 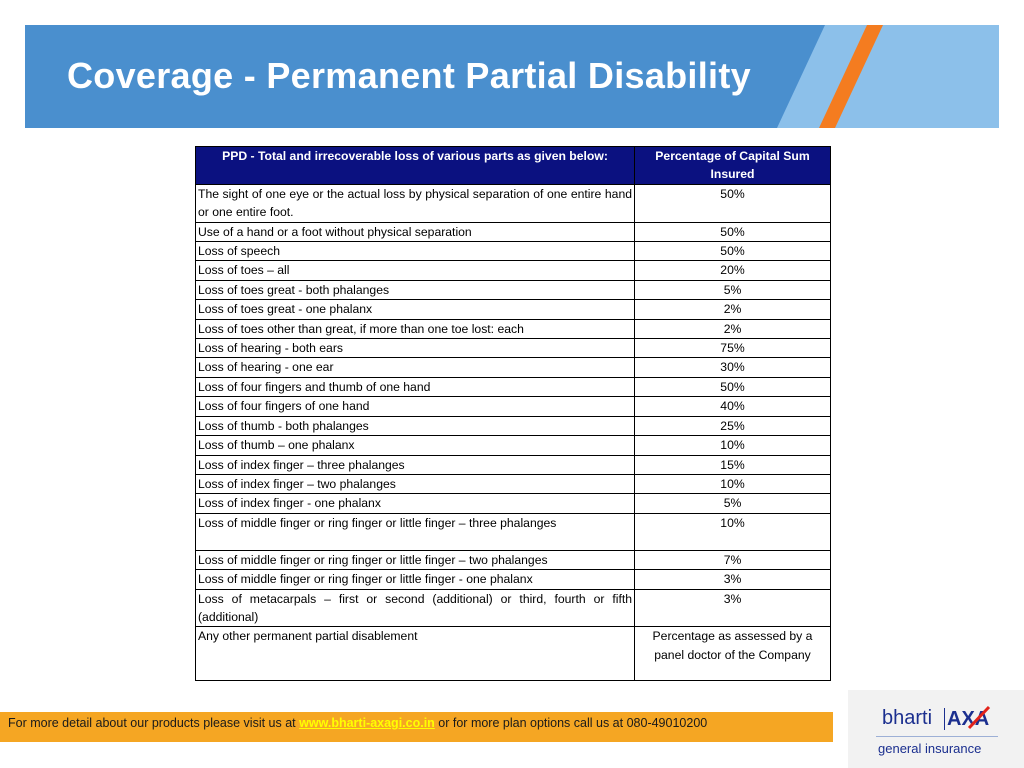 I want to click on bharti-axa-logo: bharti AXA general insurance, so click(x=936, y=729).